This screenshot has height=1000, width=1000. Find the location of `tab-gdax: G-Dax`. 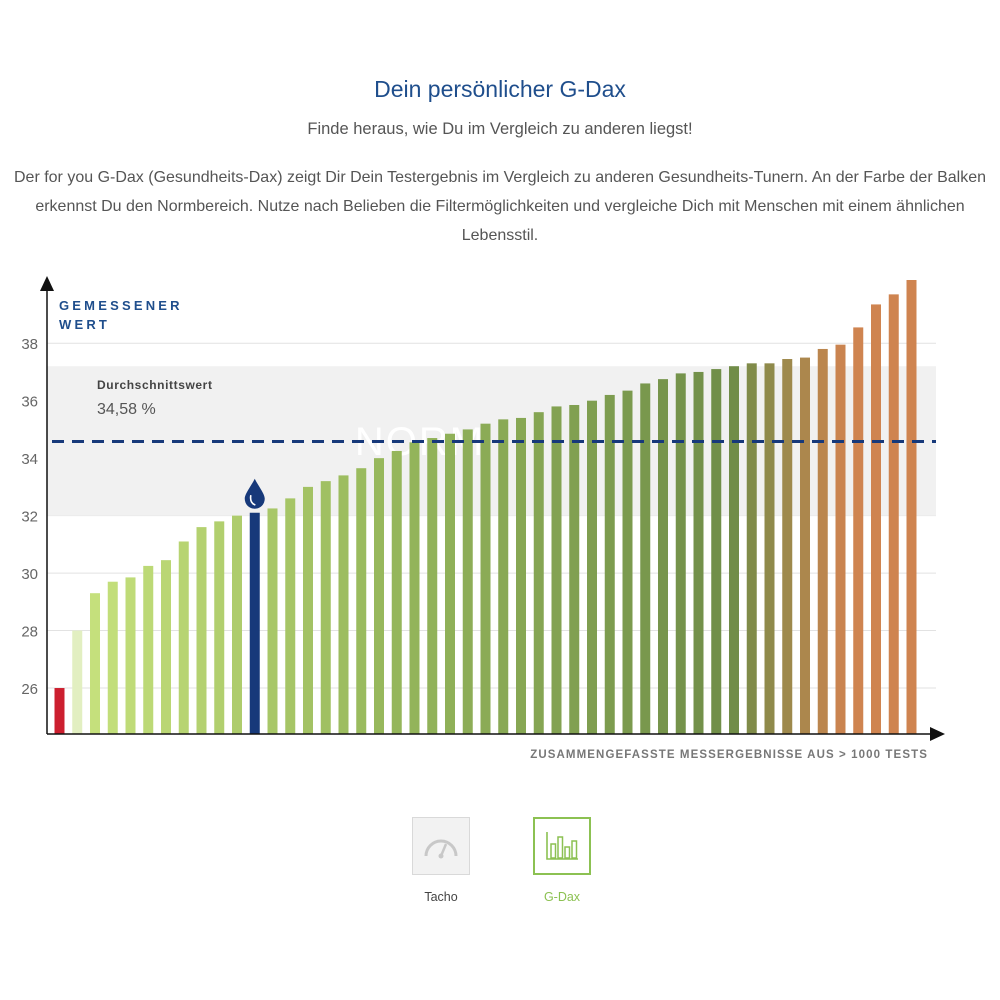

tab-gdax: G-Dax is located at coordinates (562, 860).